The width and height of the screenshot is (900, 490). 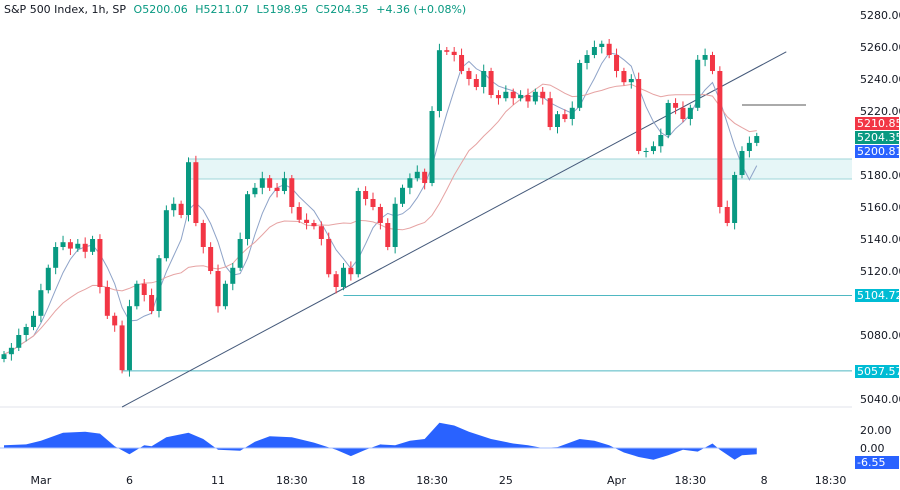 I want to click on close-value: C5204.35, so click(x=342, y=9).